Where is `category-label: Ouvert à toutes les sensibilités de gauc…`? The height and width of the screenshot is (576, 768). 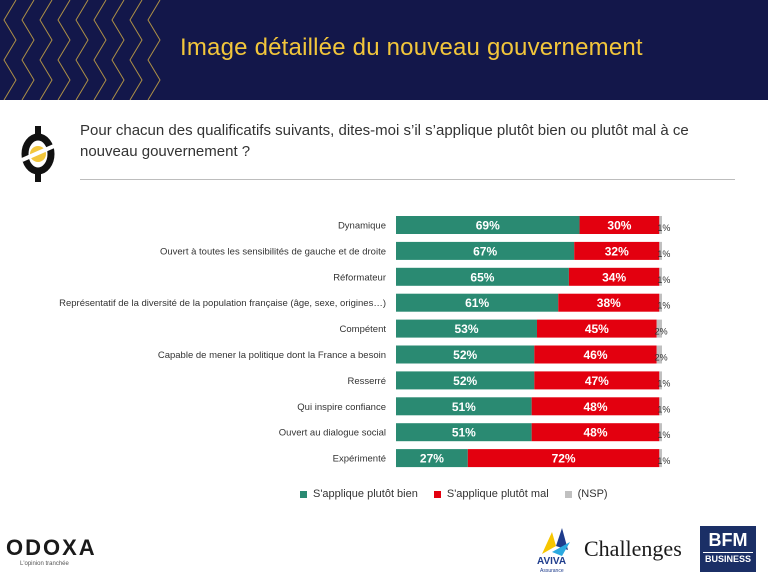 category-label: Ouvert à toutes les sensibilités de gauc… is located at coordinates (273, 251).